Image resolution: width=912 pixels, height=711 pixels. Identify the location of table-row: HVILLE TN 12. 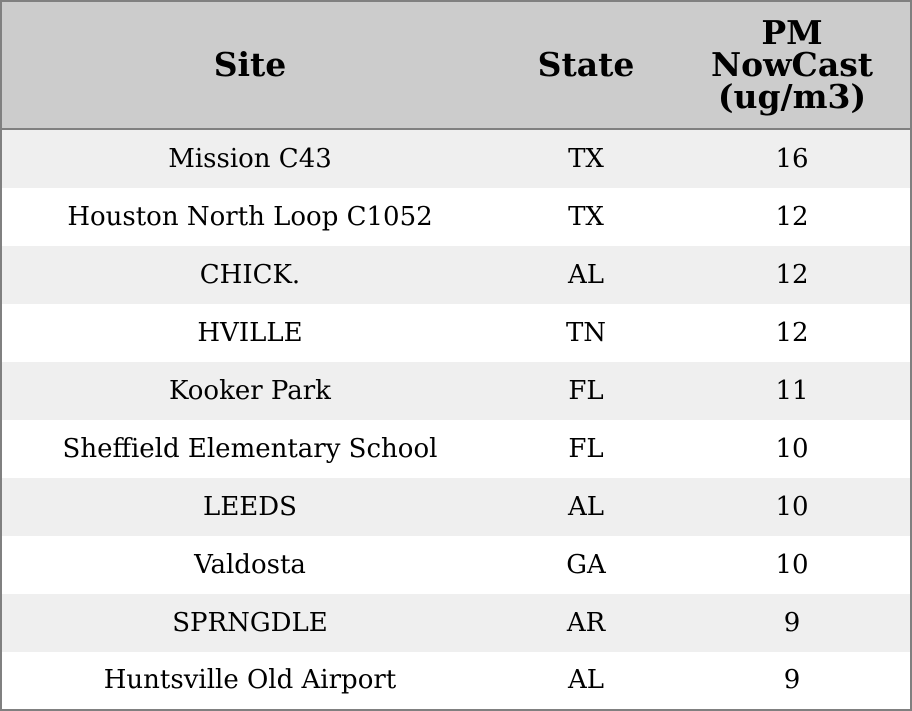
(456, 333).